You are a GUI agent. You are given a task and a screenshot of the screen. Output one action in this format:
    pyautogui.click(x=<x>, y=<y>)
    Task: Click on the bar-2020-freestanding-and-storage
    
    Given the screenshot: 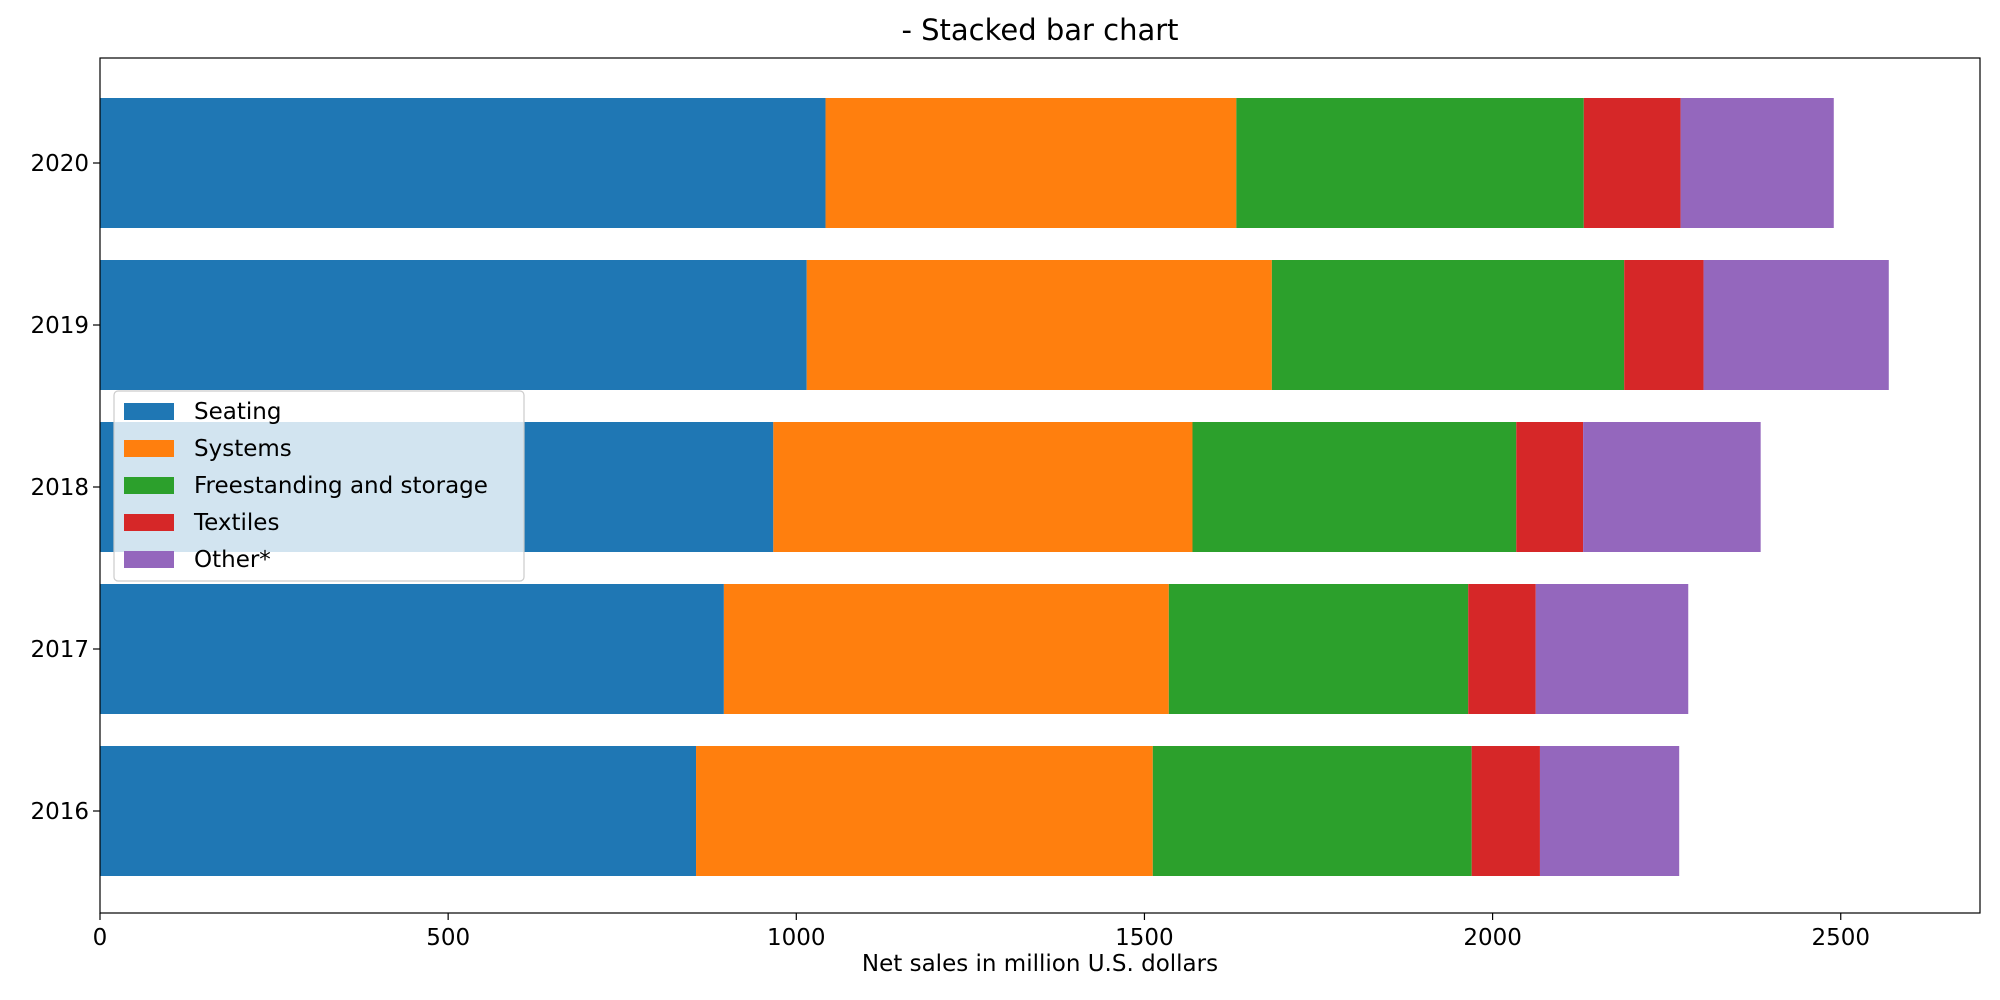 What is the action you would take?
    pyautogui.click(x=1410, y=163)
    